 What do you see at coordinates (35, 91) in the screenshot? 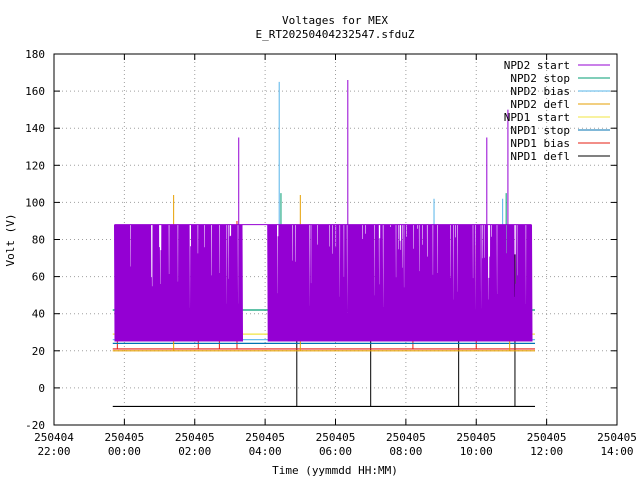
I see `y-tick-label: 160` at bounding box center [35, 91].